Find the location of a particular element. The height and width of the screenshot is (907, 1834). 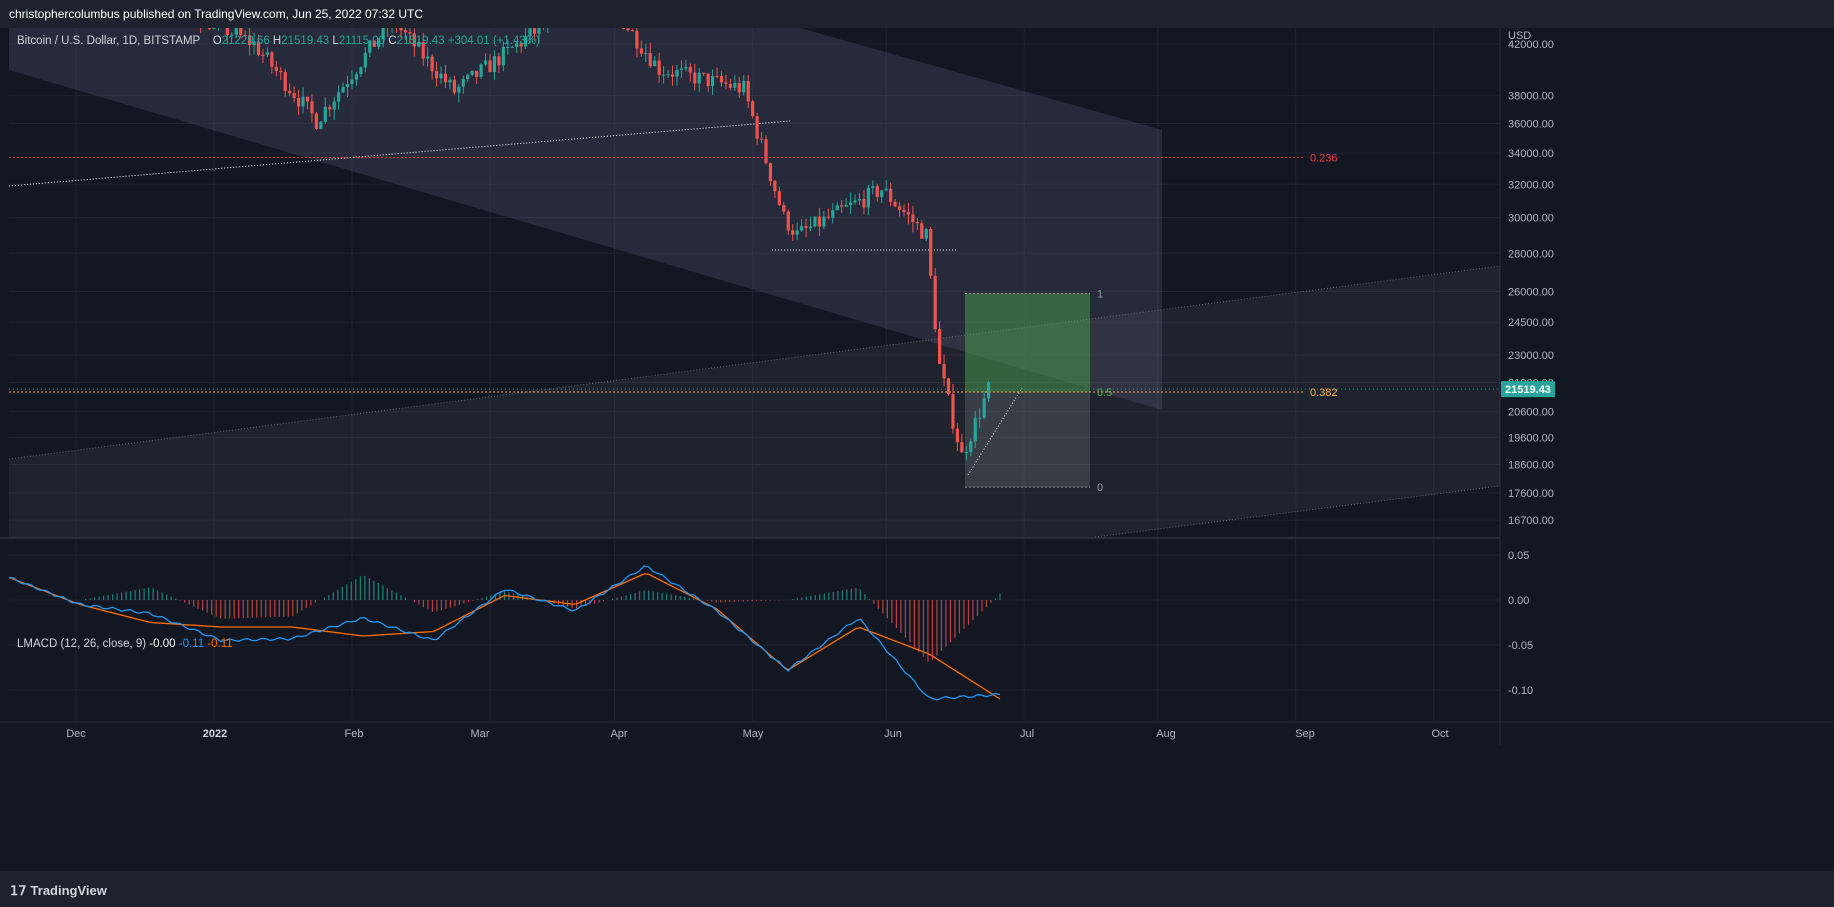

macd-title: LMACD (12, 26, close, 9) is located at coordinates (82, 644).